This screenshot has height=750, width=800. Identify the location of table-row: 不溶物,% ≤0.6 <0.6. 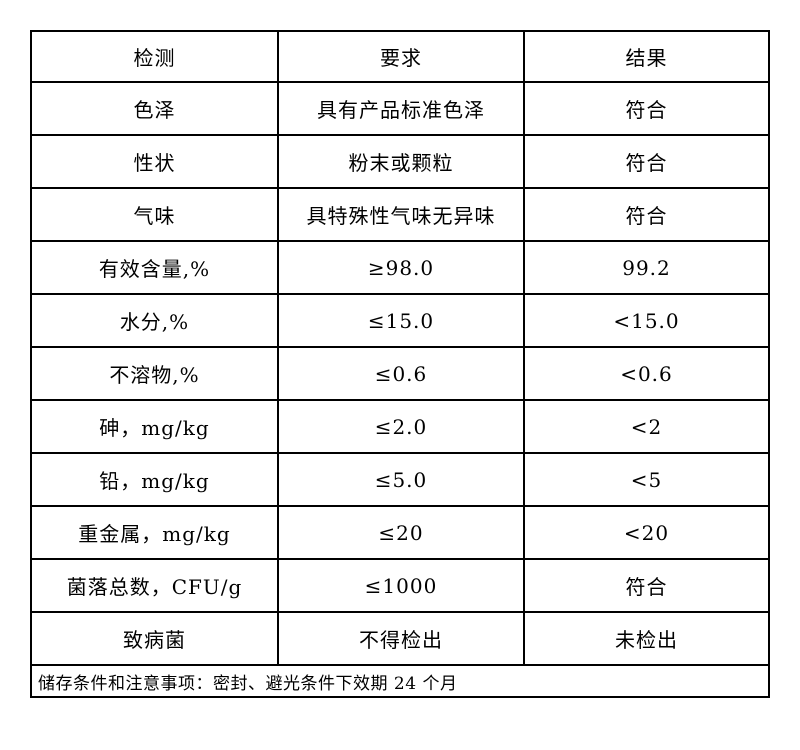
(400, 373).